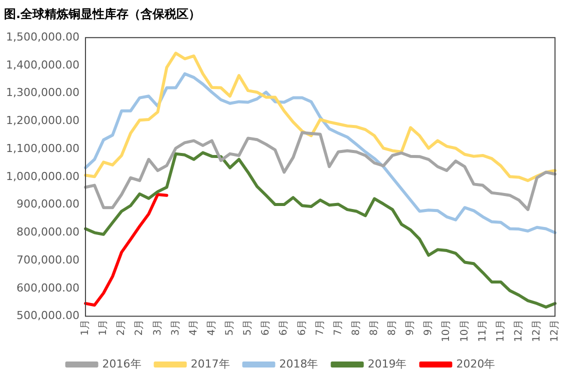 The width and height of the screenshot is (575, 386). I want to click on y-tick-label: 1,100,000.00, so click(43, 148).